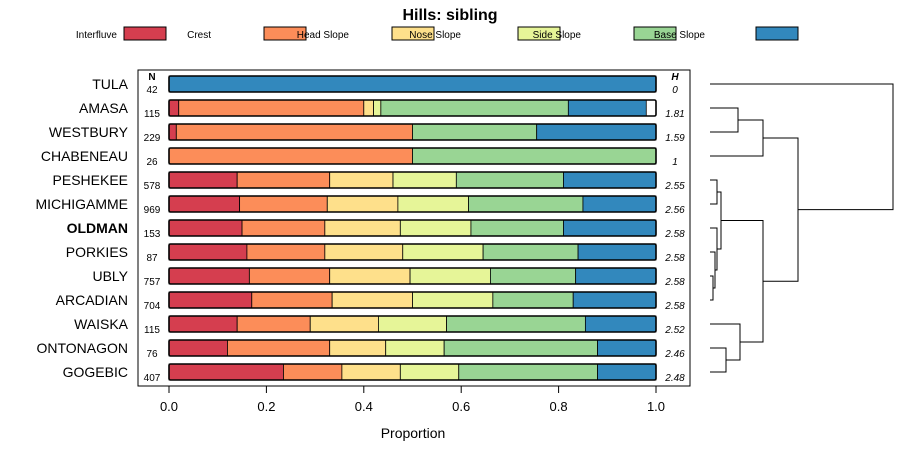  What do you see at coordinates (413, 433) in the screenshot?
I see `x-axis-label: Proportion` at bounding box center [413, 433].